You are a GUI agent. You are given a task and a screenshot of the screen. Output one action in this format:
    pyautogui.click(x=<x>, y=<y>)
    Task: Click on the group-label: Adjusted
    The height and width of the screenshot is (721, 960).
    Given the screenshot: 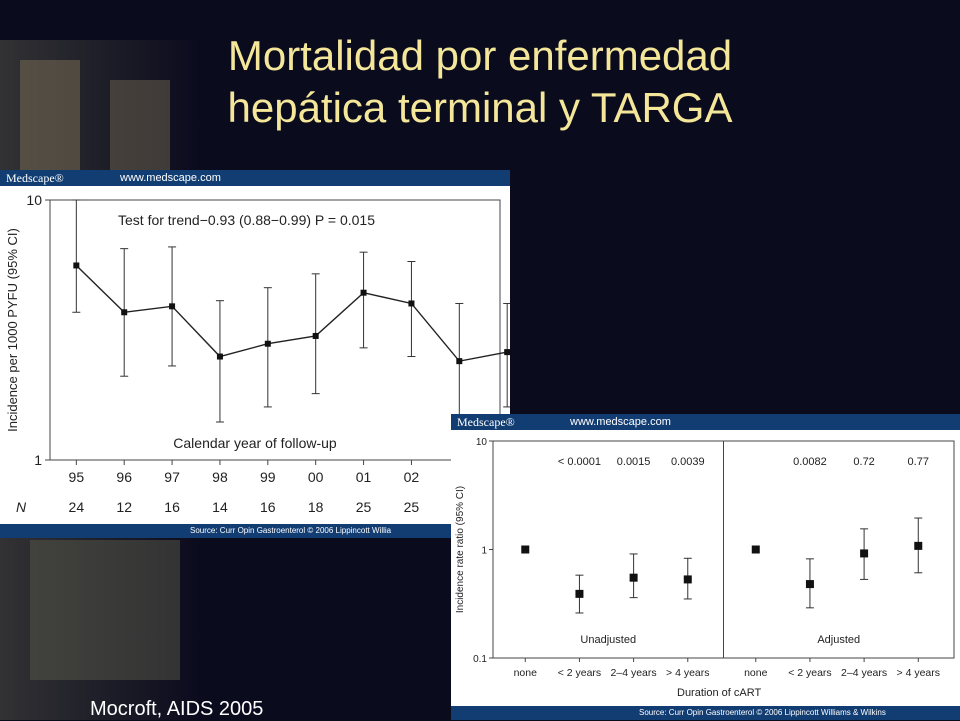 What is the action you would take?
    pyautogui.click(x=838, y=640)
    